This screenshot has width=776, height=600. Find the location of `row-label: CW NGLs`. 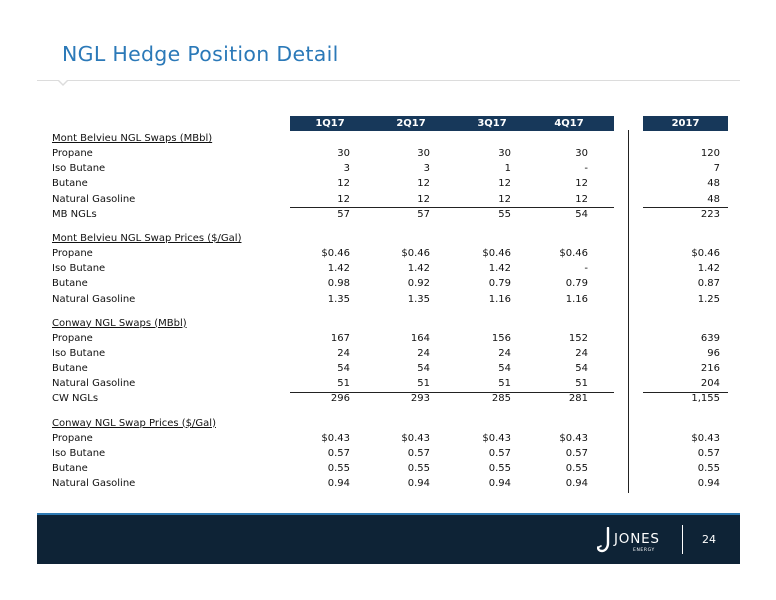

row-label: CW NGLs is located at coordinates (75, 399).